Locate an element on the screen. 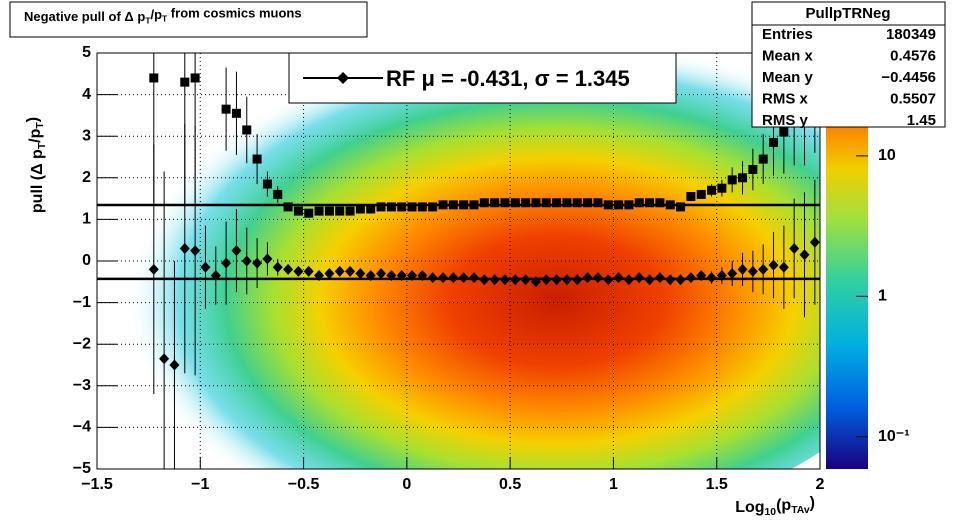 The width and height of the screenshot is (965, 527). y-tick-label: −1 is located at coordinates (82, 302).